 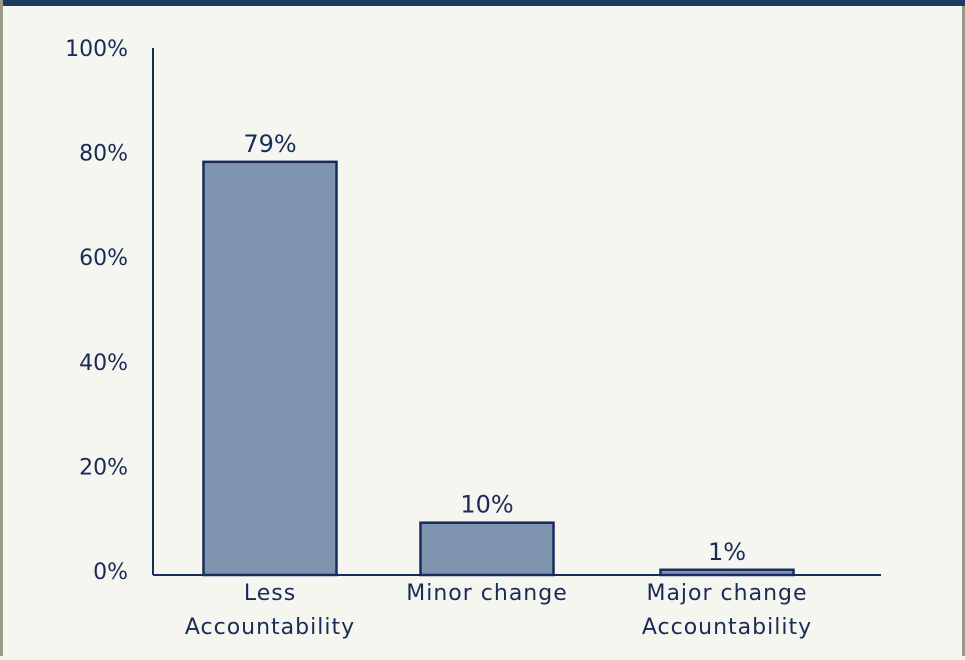 I want to click on category-label: Less, so click(x=270, y=593).